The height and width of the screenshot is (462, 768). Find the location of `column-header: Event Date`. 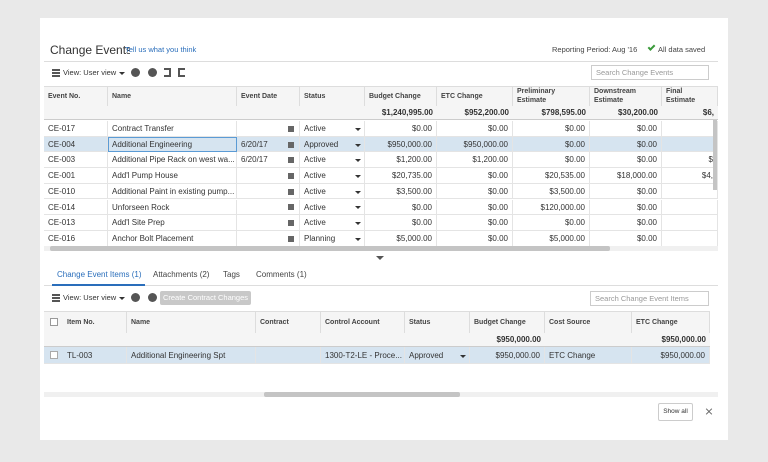

column-header: Event Date is located at coordinates (268, 96).